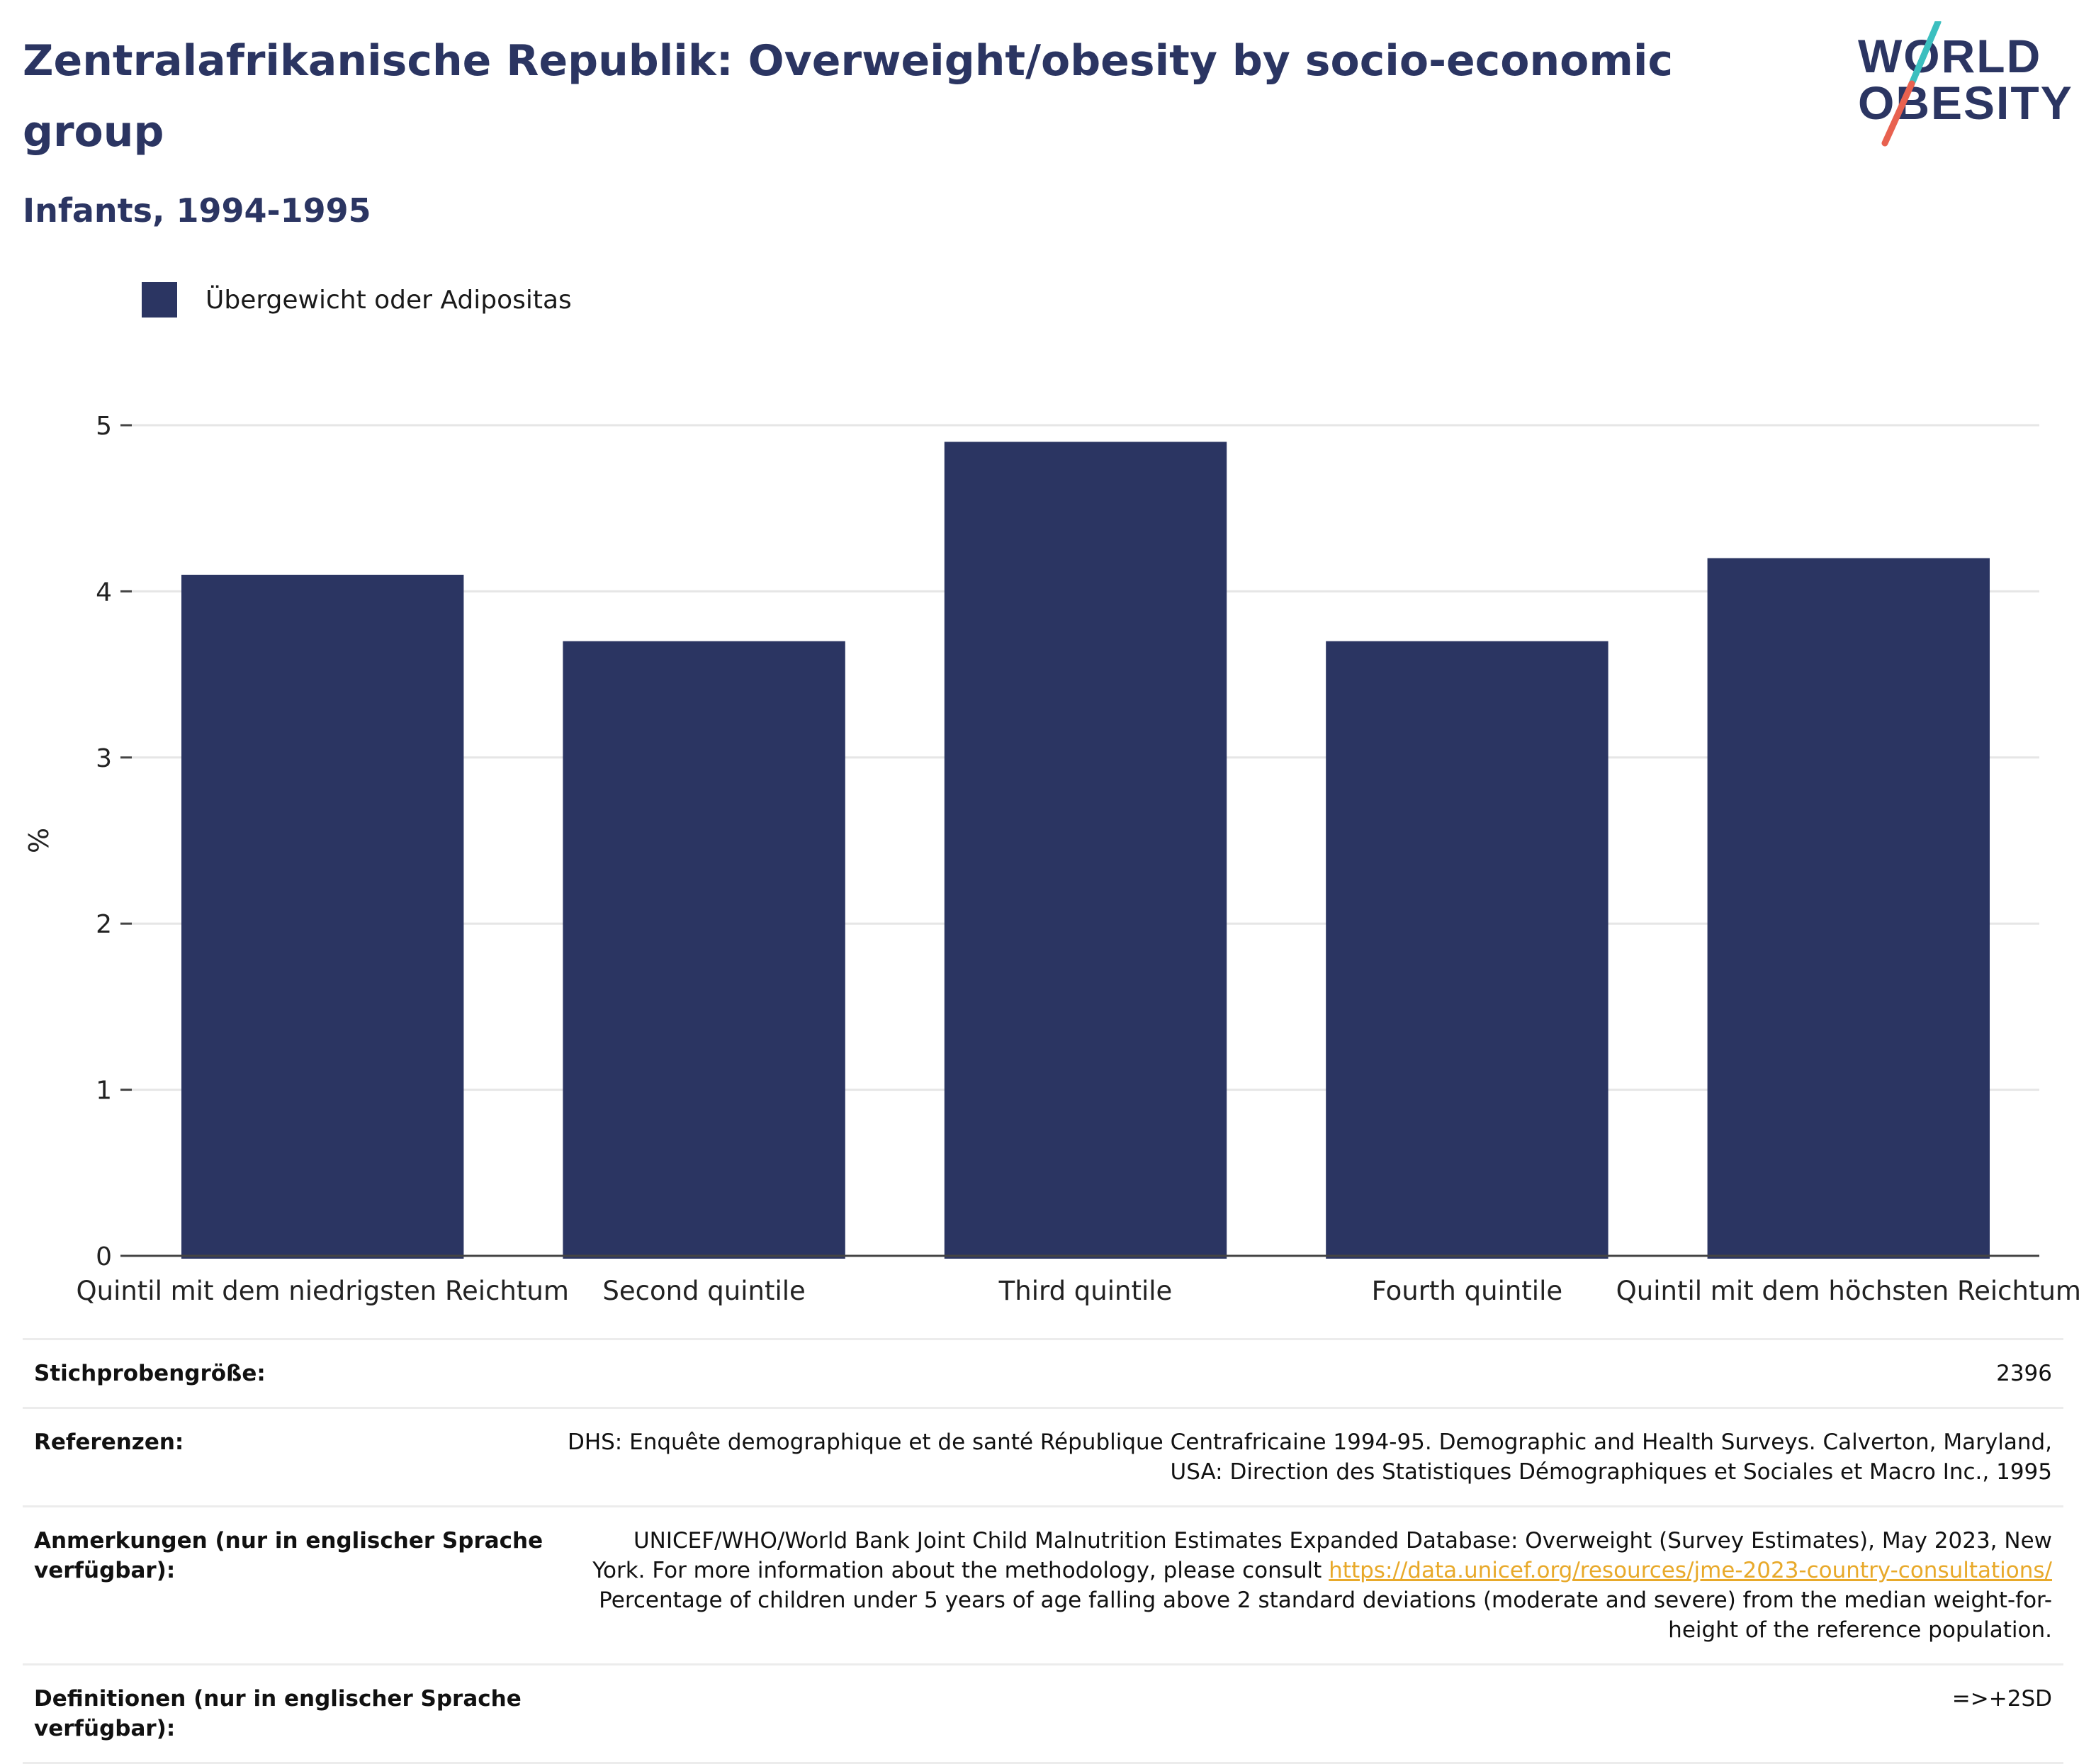 The image size is (2096, 1764). I want to click on x-tick-label: Second quintile, so click(703, 1291).